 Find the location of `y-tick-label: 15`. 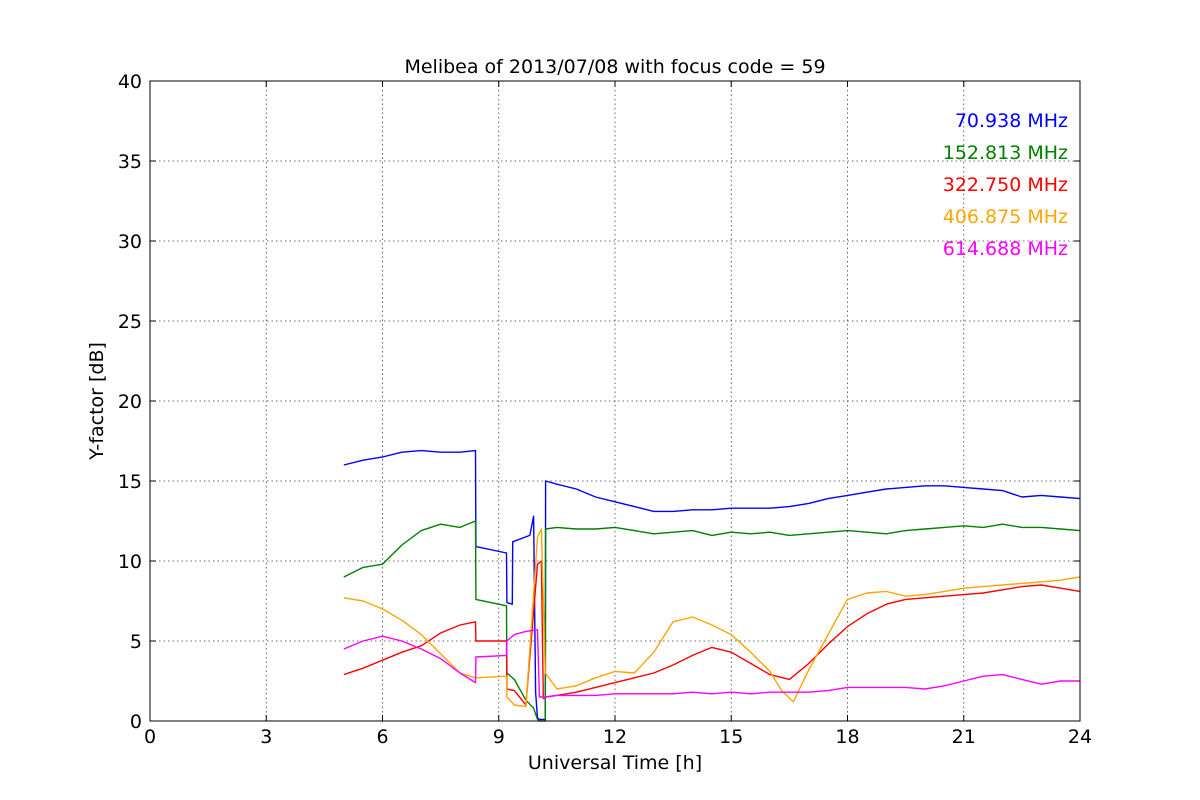

y-tick-label: 15 is located at coordinates (130, 482).